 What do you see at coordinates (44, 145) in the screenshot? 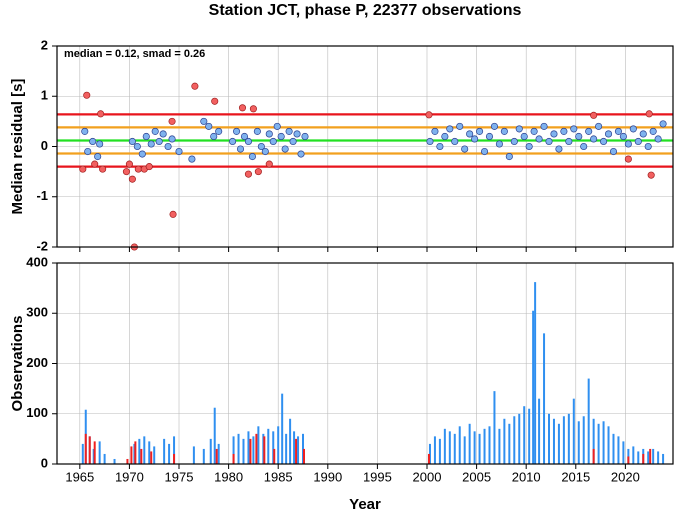
I see `y-tick-label: 0` at bounding box center [44, 145].